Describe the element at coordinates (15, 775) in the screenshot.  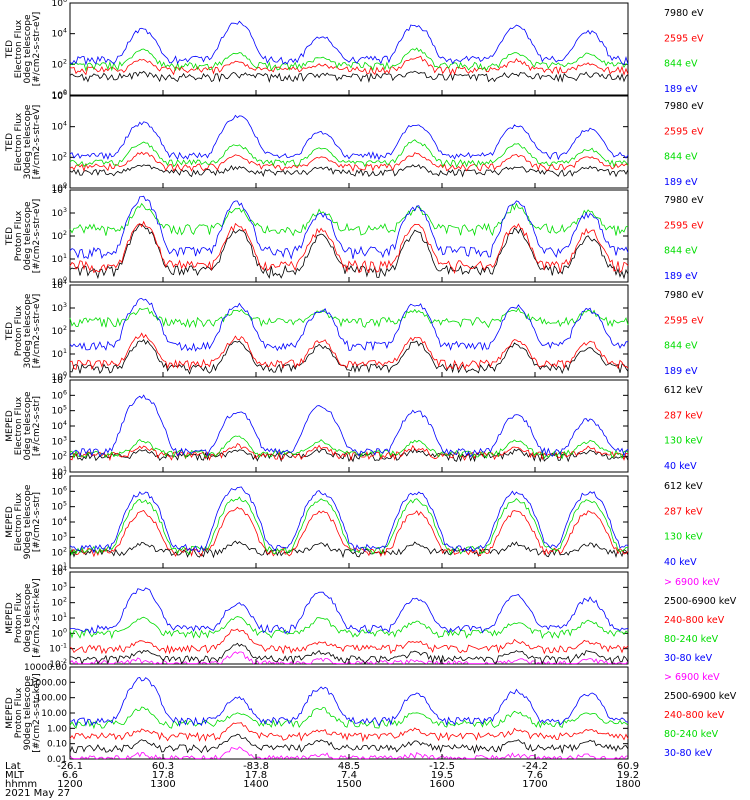
I see `x-row-label-mlt: MLT` at that location.